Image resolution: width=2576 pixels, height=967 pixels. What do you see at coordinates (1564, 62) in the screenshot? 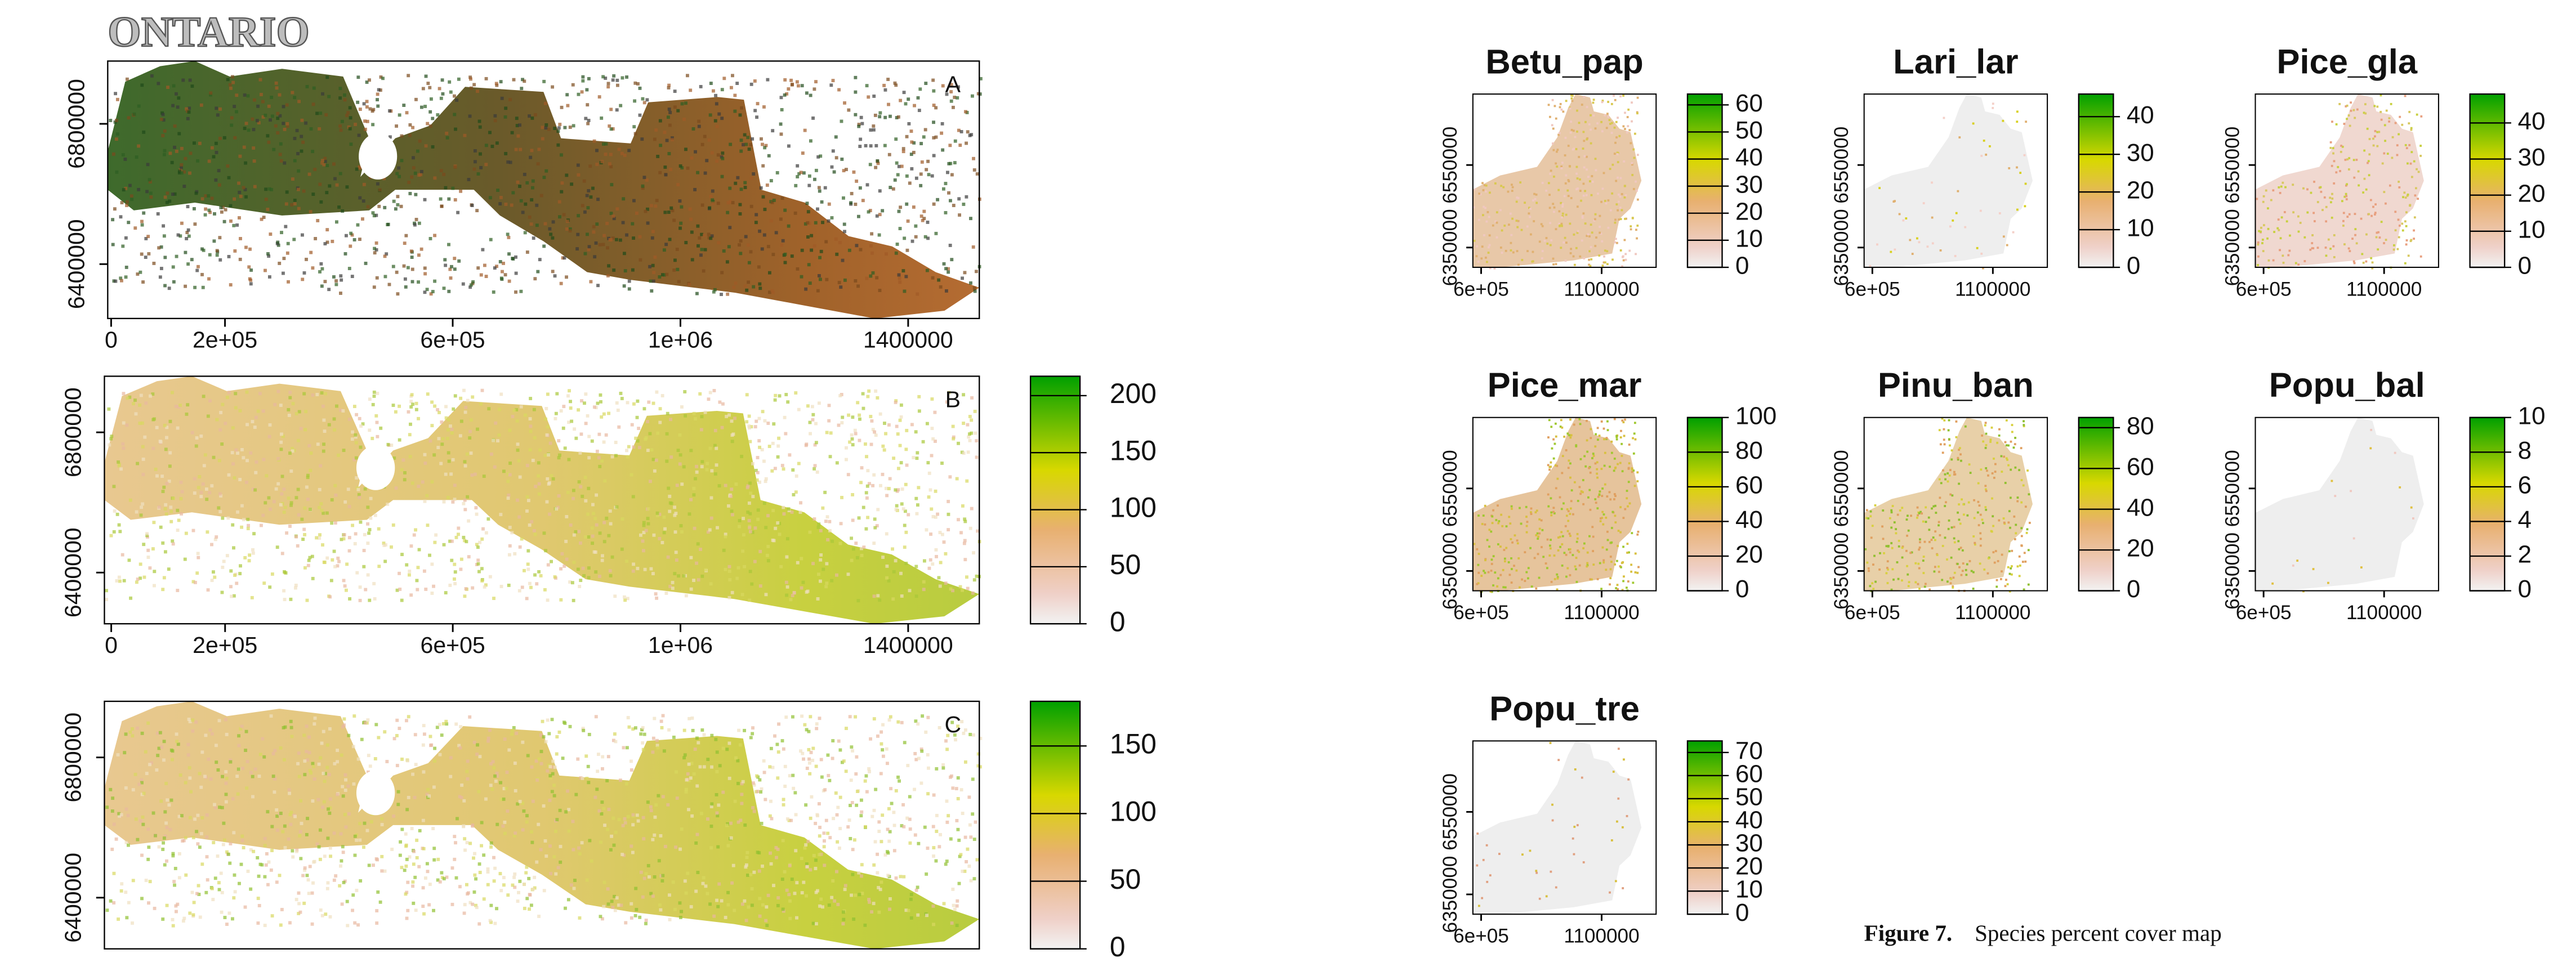
I see `species-title: Betu_pap` at bounding box center [1564, 62].